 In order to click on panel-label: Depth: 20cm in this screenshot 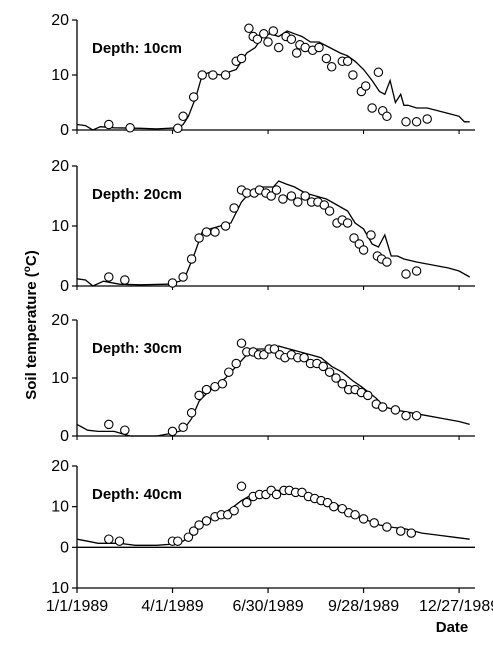, I will do `click(137, 194)`.